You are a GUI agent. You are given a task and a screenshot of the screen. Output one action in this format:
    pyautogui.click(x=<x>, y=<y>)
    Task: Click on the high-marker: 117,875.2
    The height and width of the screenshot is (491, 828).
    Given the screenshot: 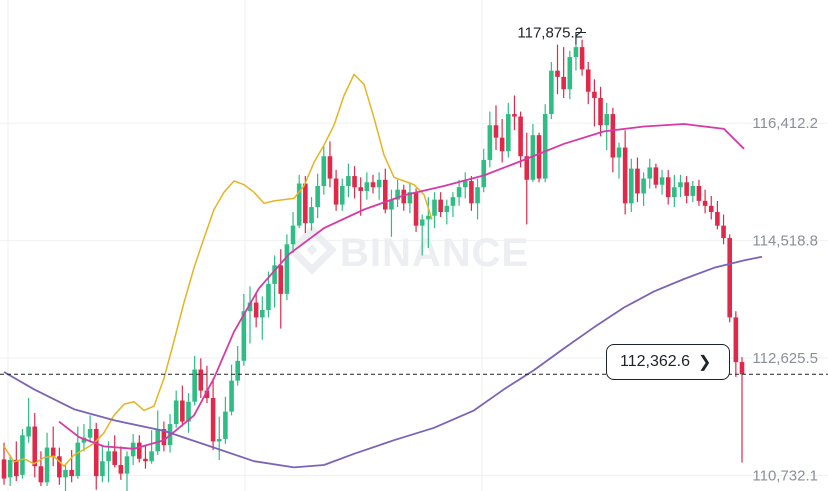 What is the action you would take?
    pyautogui.click(x=551, y=35)
    